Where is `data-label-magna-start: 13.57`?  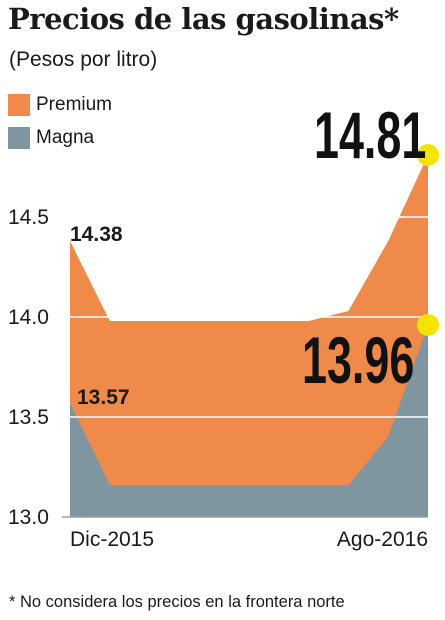
data-label-magna-start: 13.57 is located at coordinates (103, 397).